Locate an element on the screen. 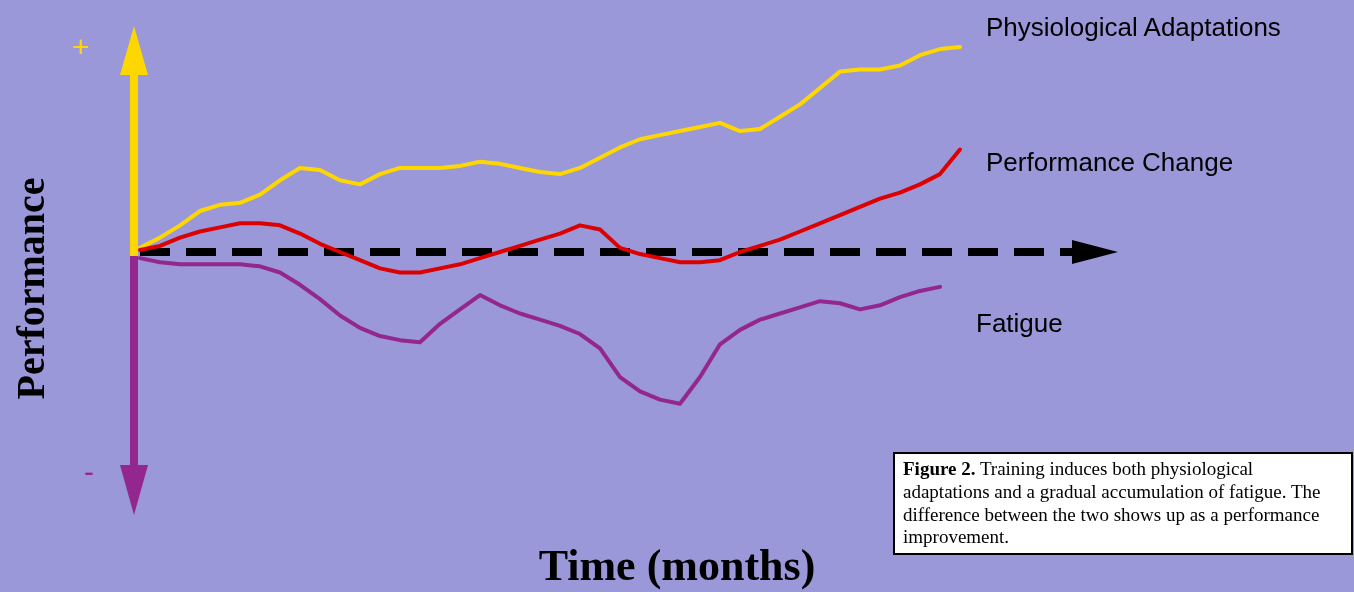  series-label: Performance Change is located at coordinates (1110, 161).